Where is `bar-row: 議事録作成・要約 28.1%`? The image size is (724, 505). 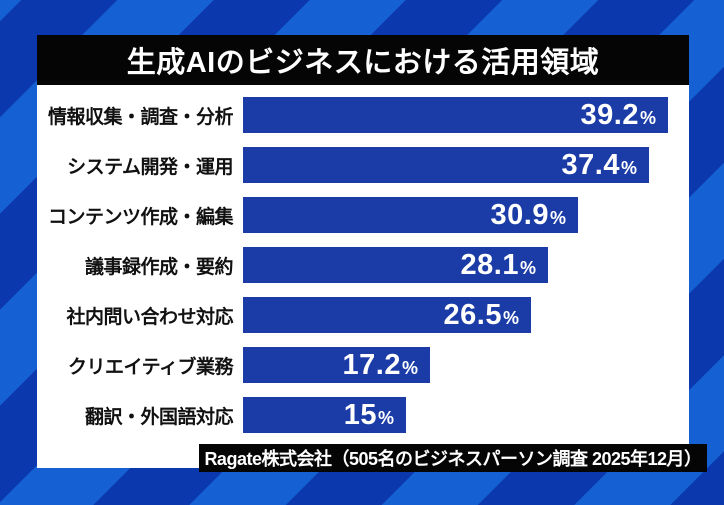
bar-row: 議事録作成・要約 28.1% is located at coordinates (363, 265).